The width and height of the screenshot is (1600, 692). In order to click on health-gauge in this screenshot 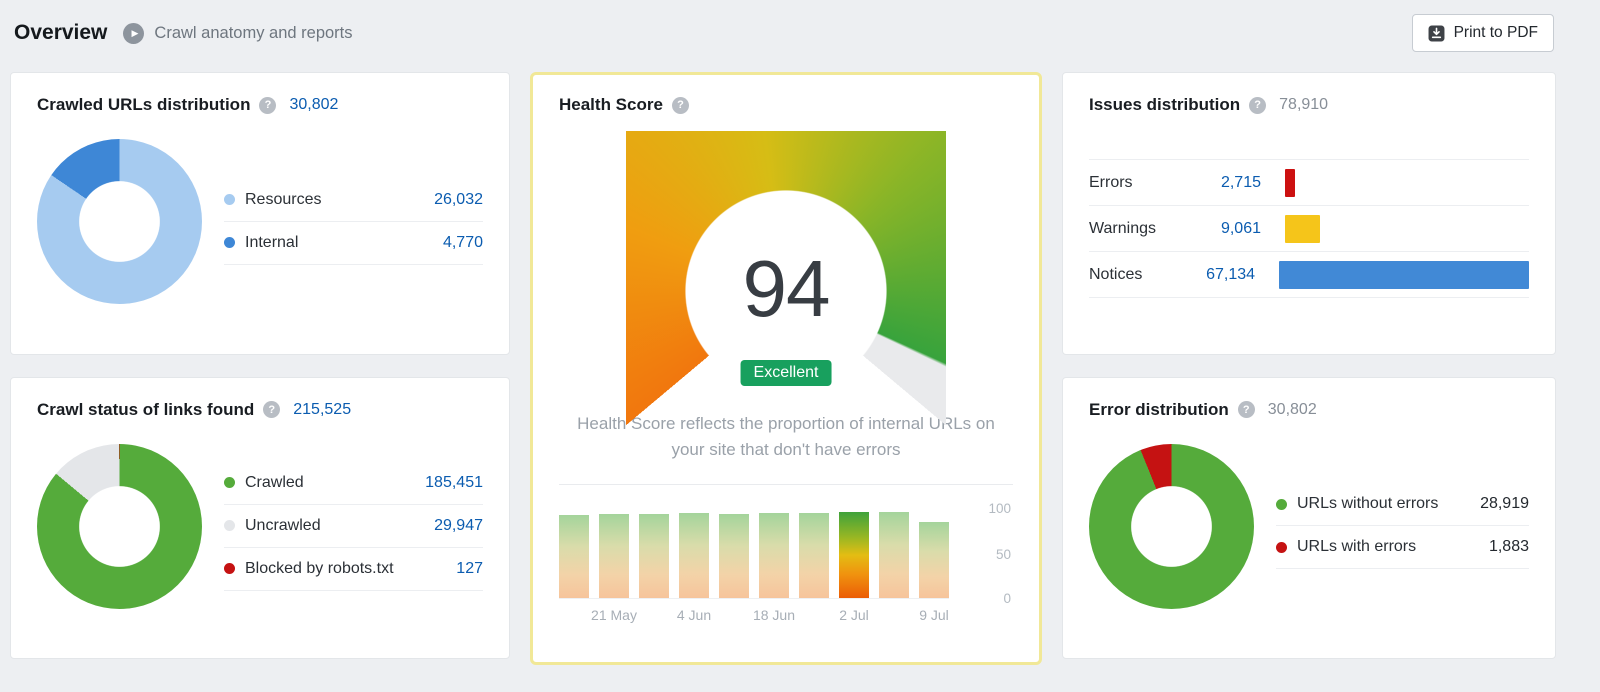, I will do `click(786, 291)`.